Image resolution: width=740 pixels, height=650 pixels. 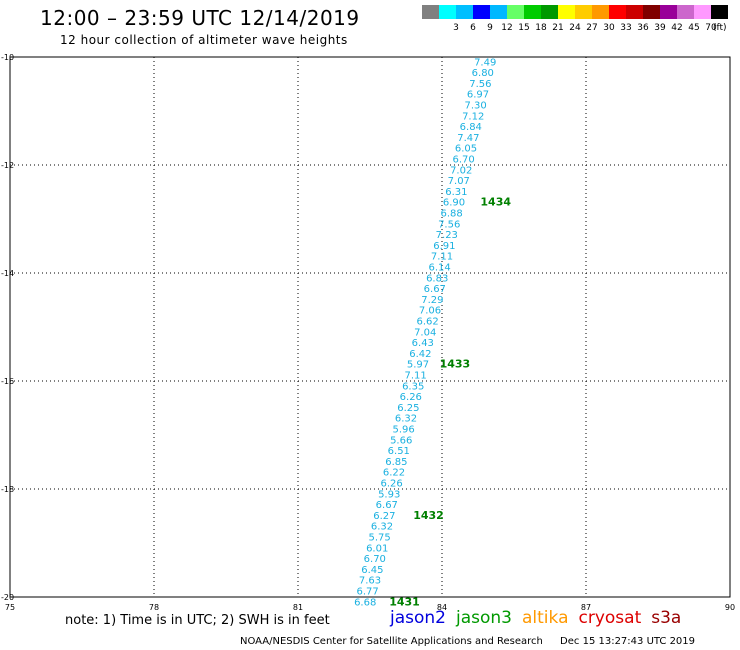 I want to click on wave-height-reading: 6.01, so click(x=377, y=548).